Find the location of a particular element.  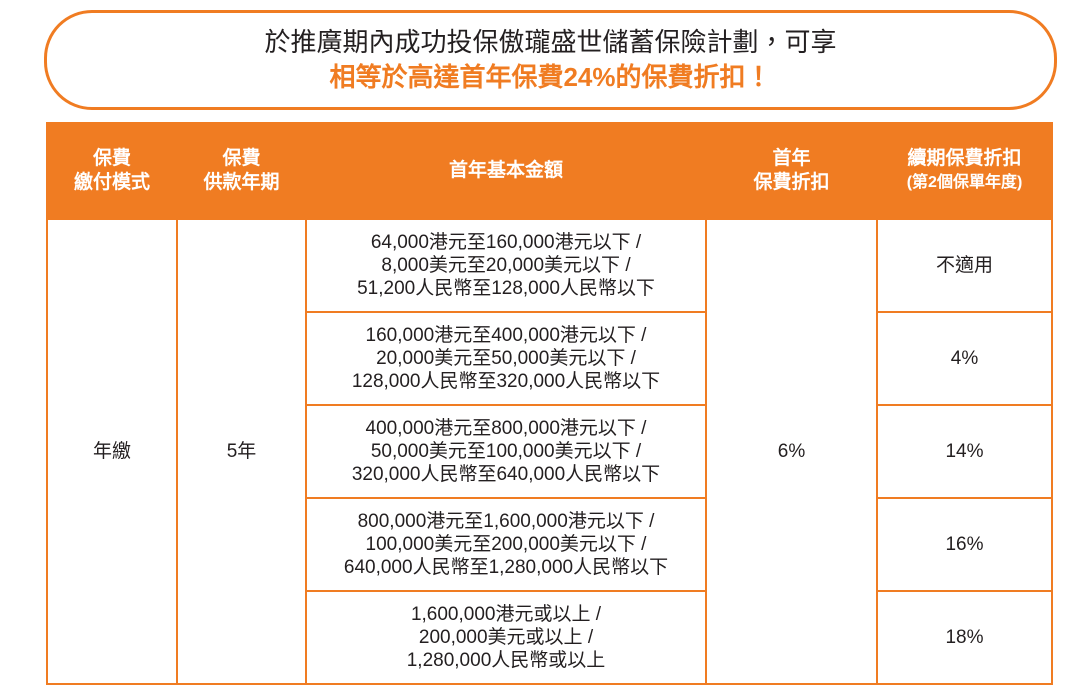

header-line: 保費折扣 is located at coordinates (791, 182).